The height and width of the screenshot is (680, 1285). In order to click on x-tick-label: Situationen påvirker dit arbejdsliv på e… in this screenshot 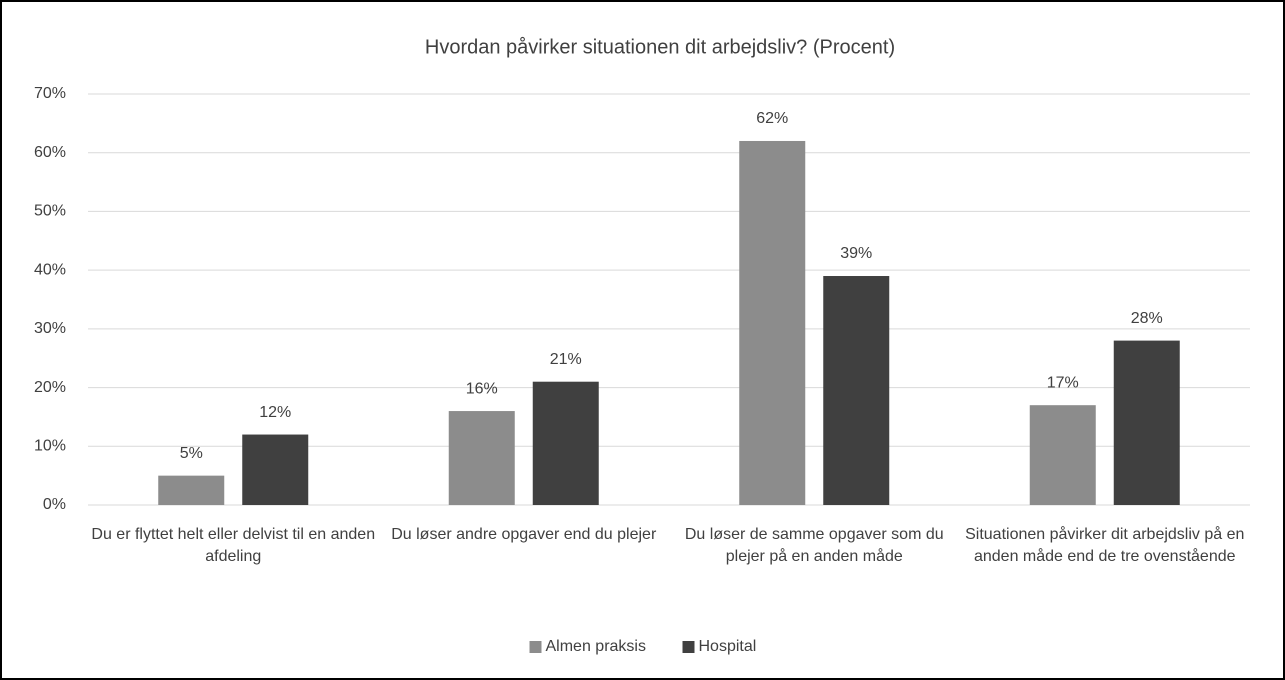, I will do `click(1105, 545)`.